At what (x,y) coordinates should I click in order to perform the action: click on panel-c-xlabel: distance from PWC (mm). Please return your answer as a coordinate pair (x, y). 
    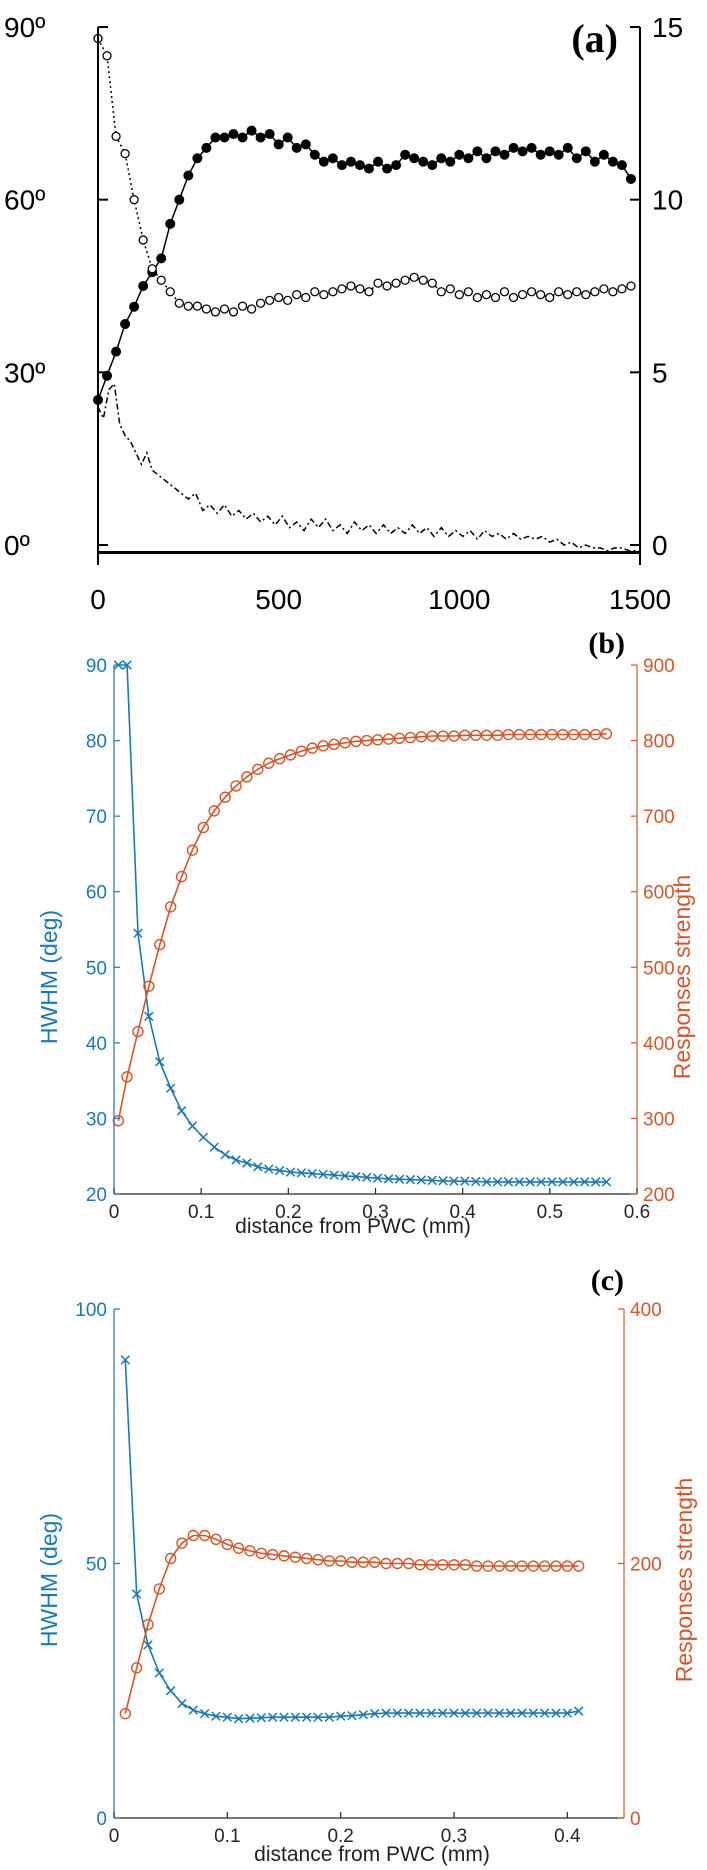
    Looking at the image, I should click on (372, 1854).